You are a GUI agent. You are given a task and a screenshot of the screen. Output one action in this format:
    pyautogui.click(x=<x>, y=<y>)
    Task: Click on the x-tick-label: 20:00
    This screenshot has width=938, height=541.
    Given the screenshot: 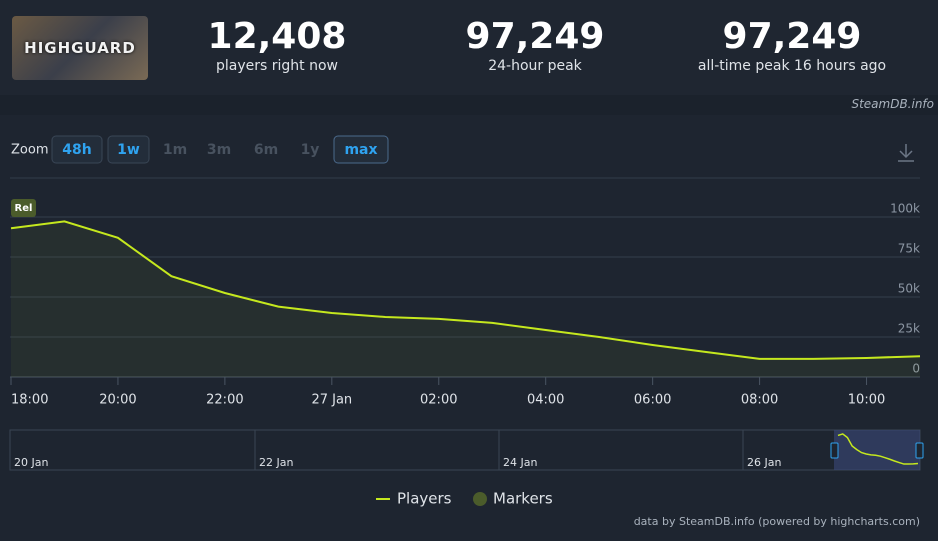 What is the action you would take?
    pyautogui.click(x=117, y=400)
    